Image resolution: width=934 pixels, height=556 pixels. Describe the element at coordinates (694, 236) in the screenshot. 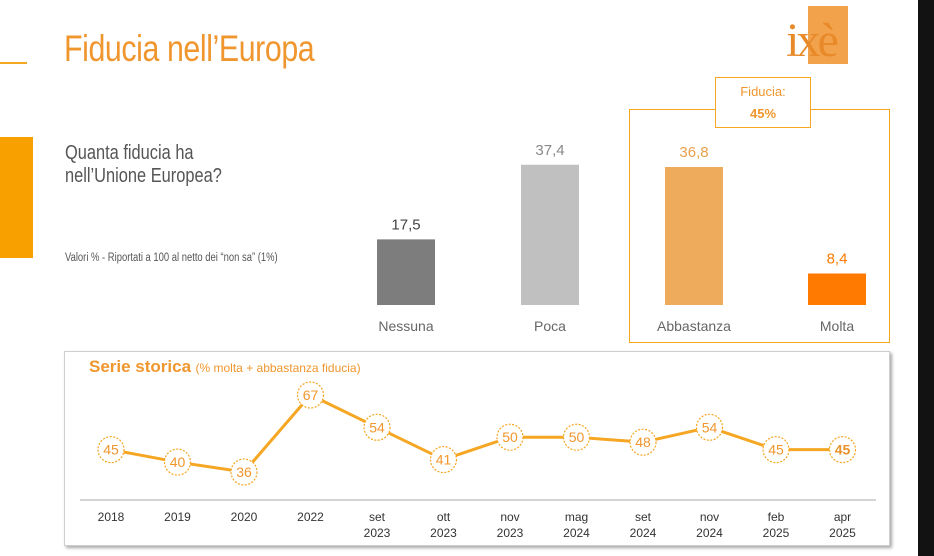

I see `bar-abbastanza` at that location.